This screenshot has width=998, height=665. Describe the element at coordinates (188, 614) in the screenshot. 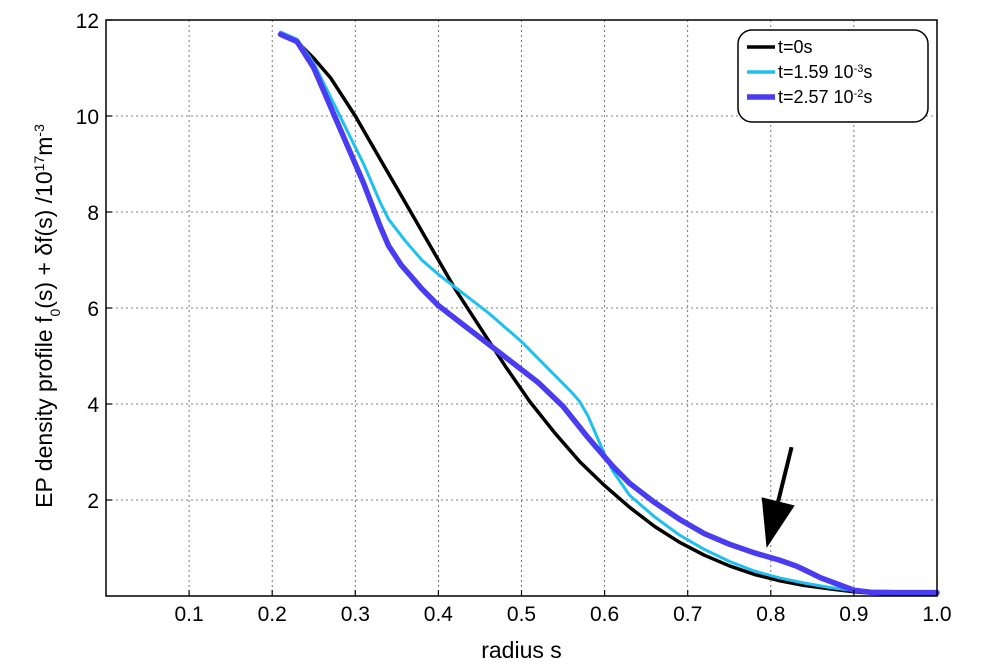

I see `x-tick-label: 0.1` at that location.